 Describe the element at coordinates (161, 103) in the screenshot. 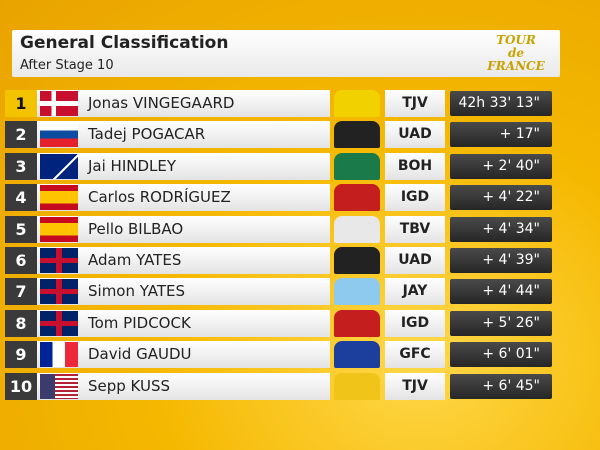

I see `rider-name: Jonas VINGEGAARD` at that location.